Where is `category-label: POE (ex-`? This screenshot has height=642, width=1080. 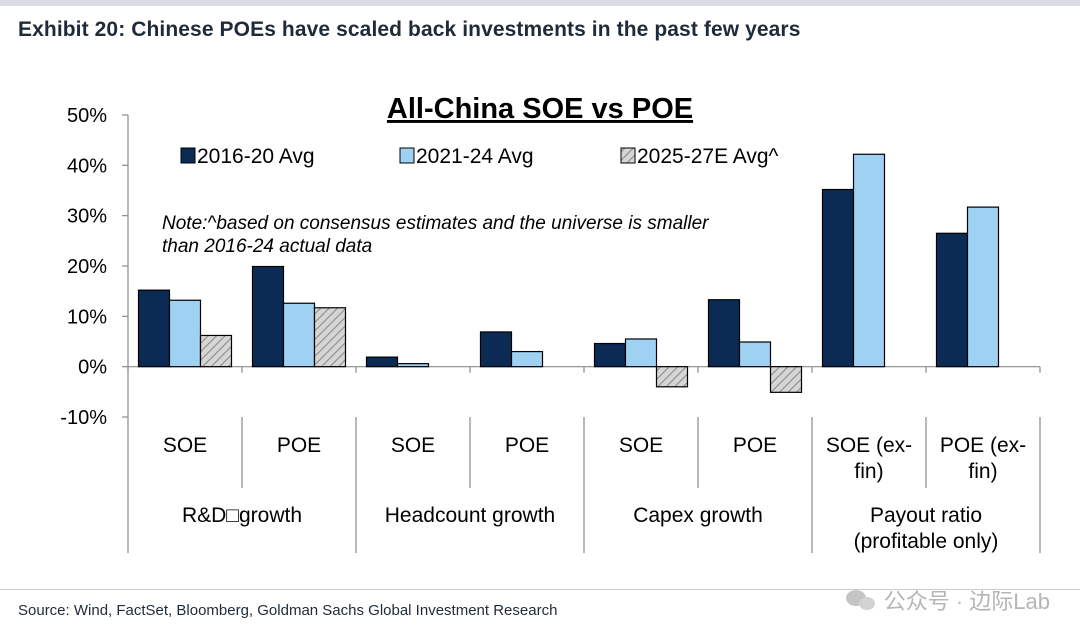
category-label: POE (ex- is located at coordinates (983, 445).